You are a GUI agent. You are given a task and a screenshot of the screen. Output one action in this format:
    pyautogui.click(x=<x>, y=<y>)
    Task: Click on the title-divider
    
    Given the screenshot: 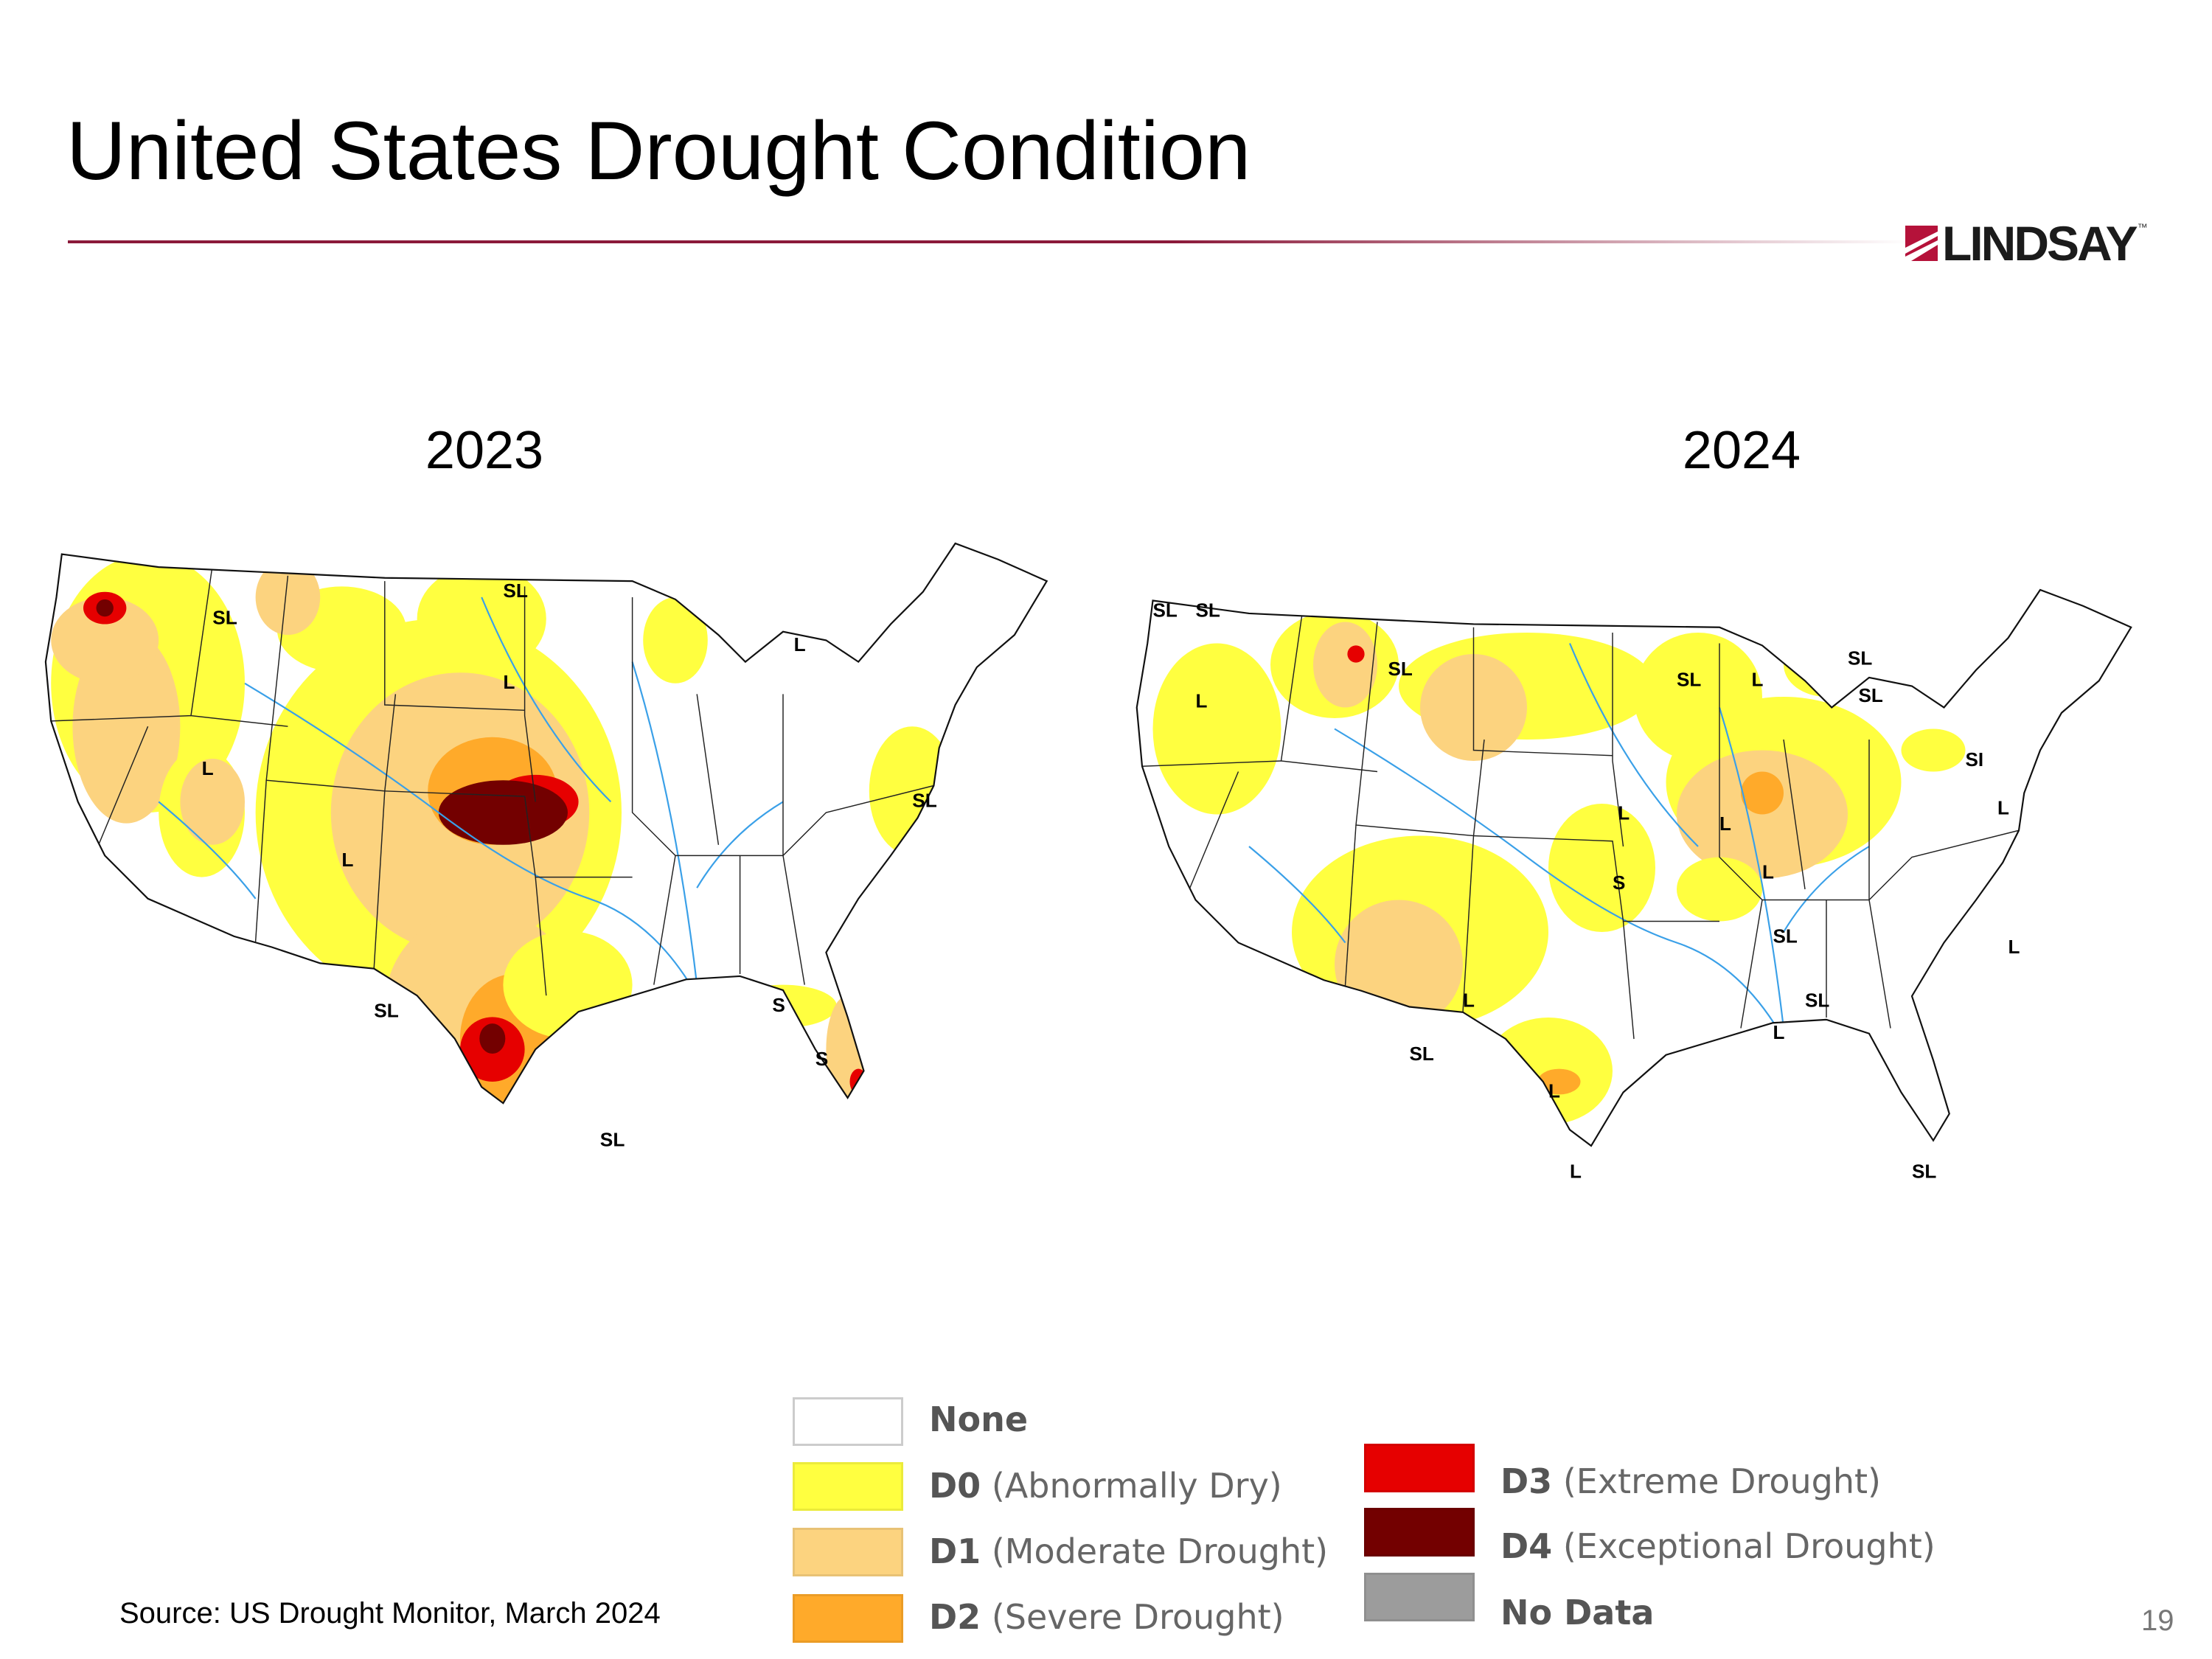 What is the action you would take?
    pyautogui.click(x=989, y=241)
    